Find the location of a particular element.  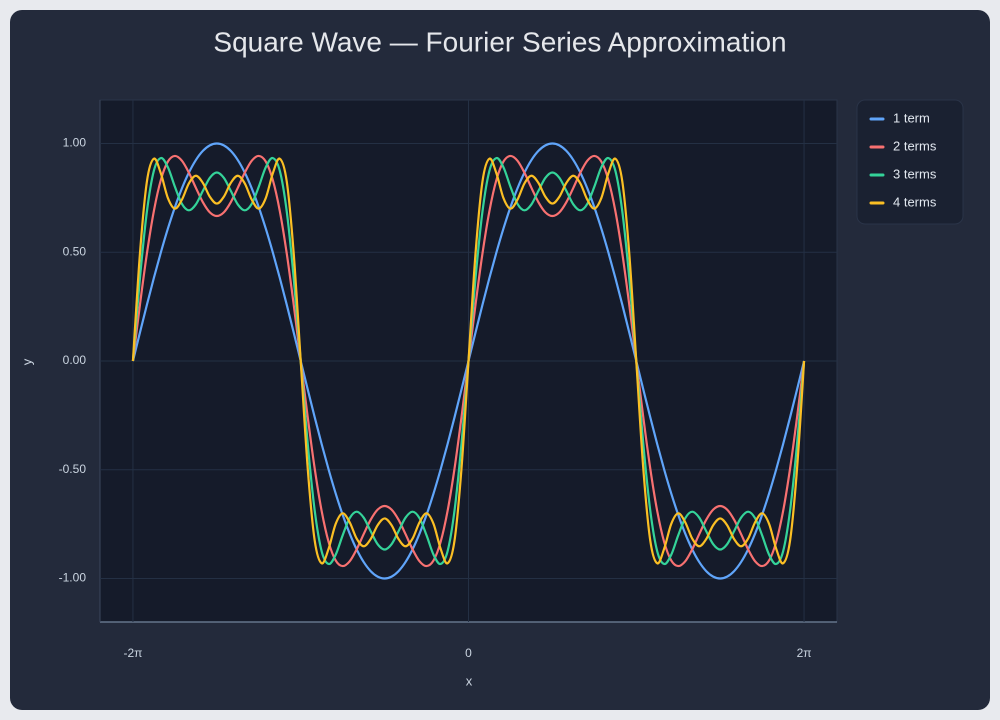

legend-label: 3 terms is located at coordinates (915, 173).